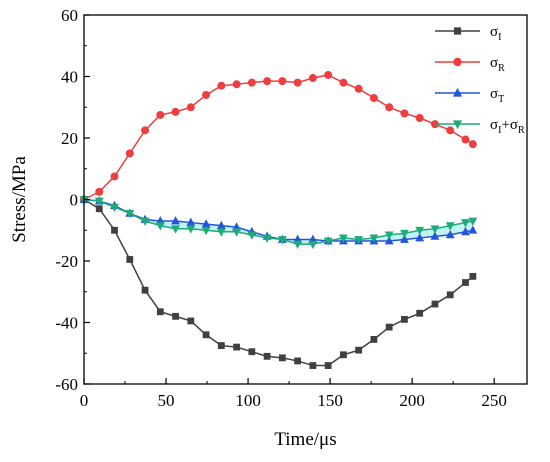 The width and height of the screenshot is (550, 462). Describe the element at coordinates (497, 64) in the screenshot. I see `legend-label: σR` at that location.